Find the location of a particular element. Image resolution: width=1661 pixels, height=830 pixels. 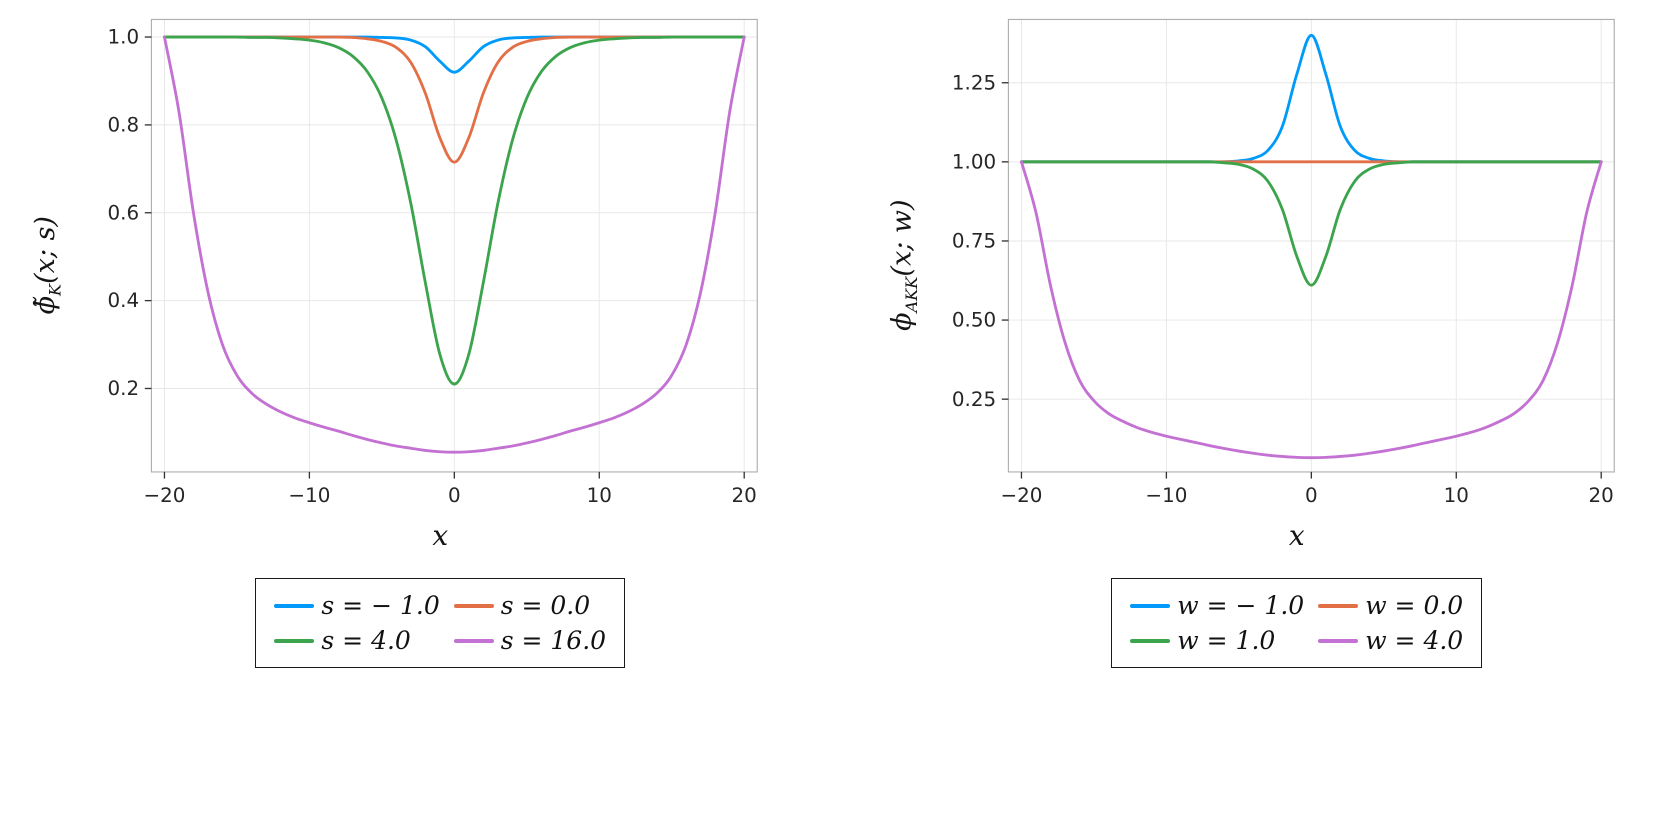

y-tick-label: 1.0 is located at coordinates (124, 37).